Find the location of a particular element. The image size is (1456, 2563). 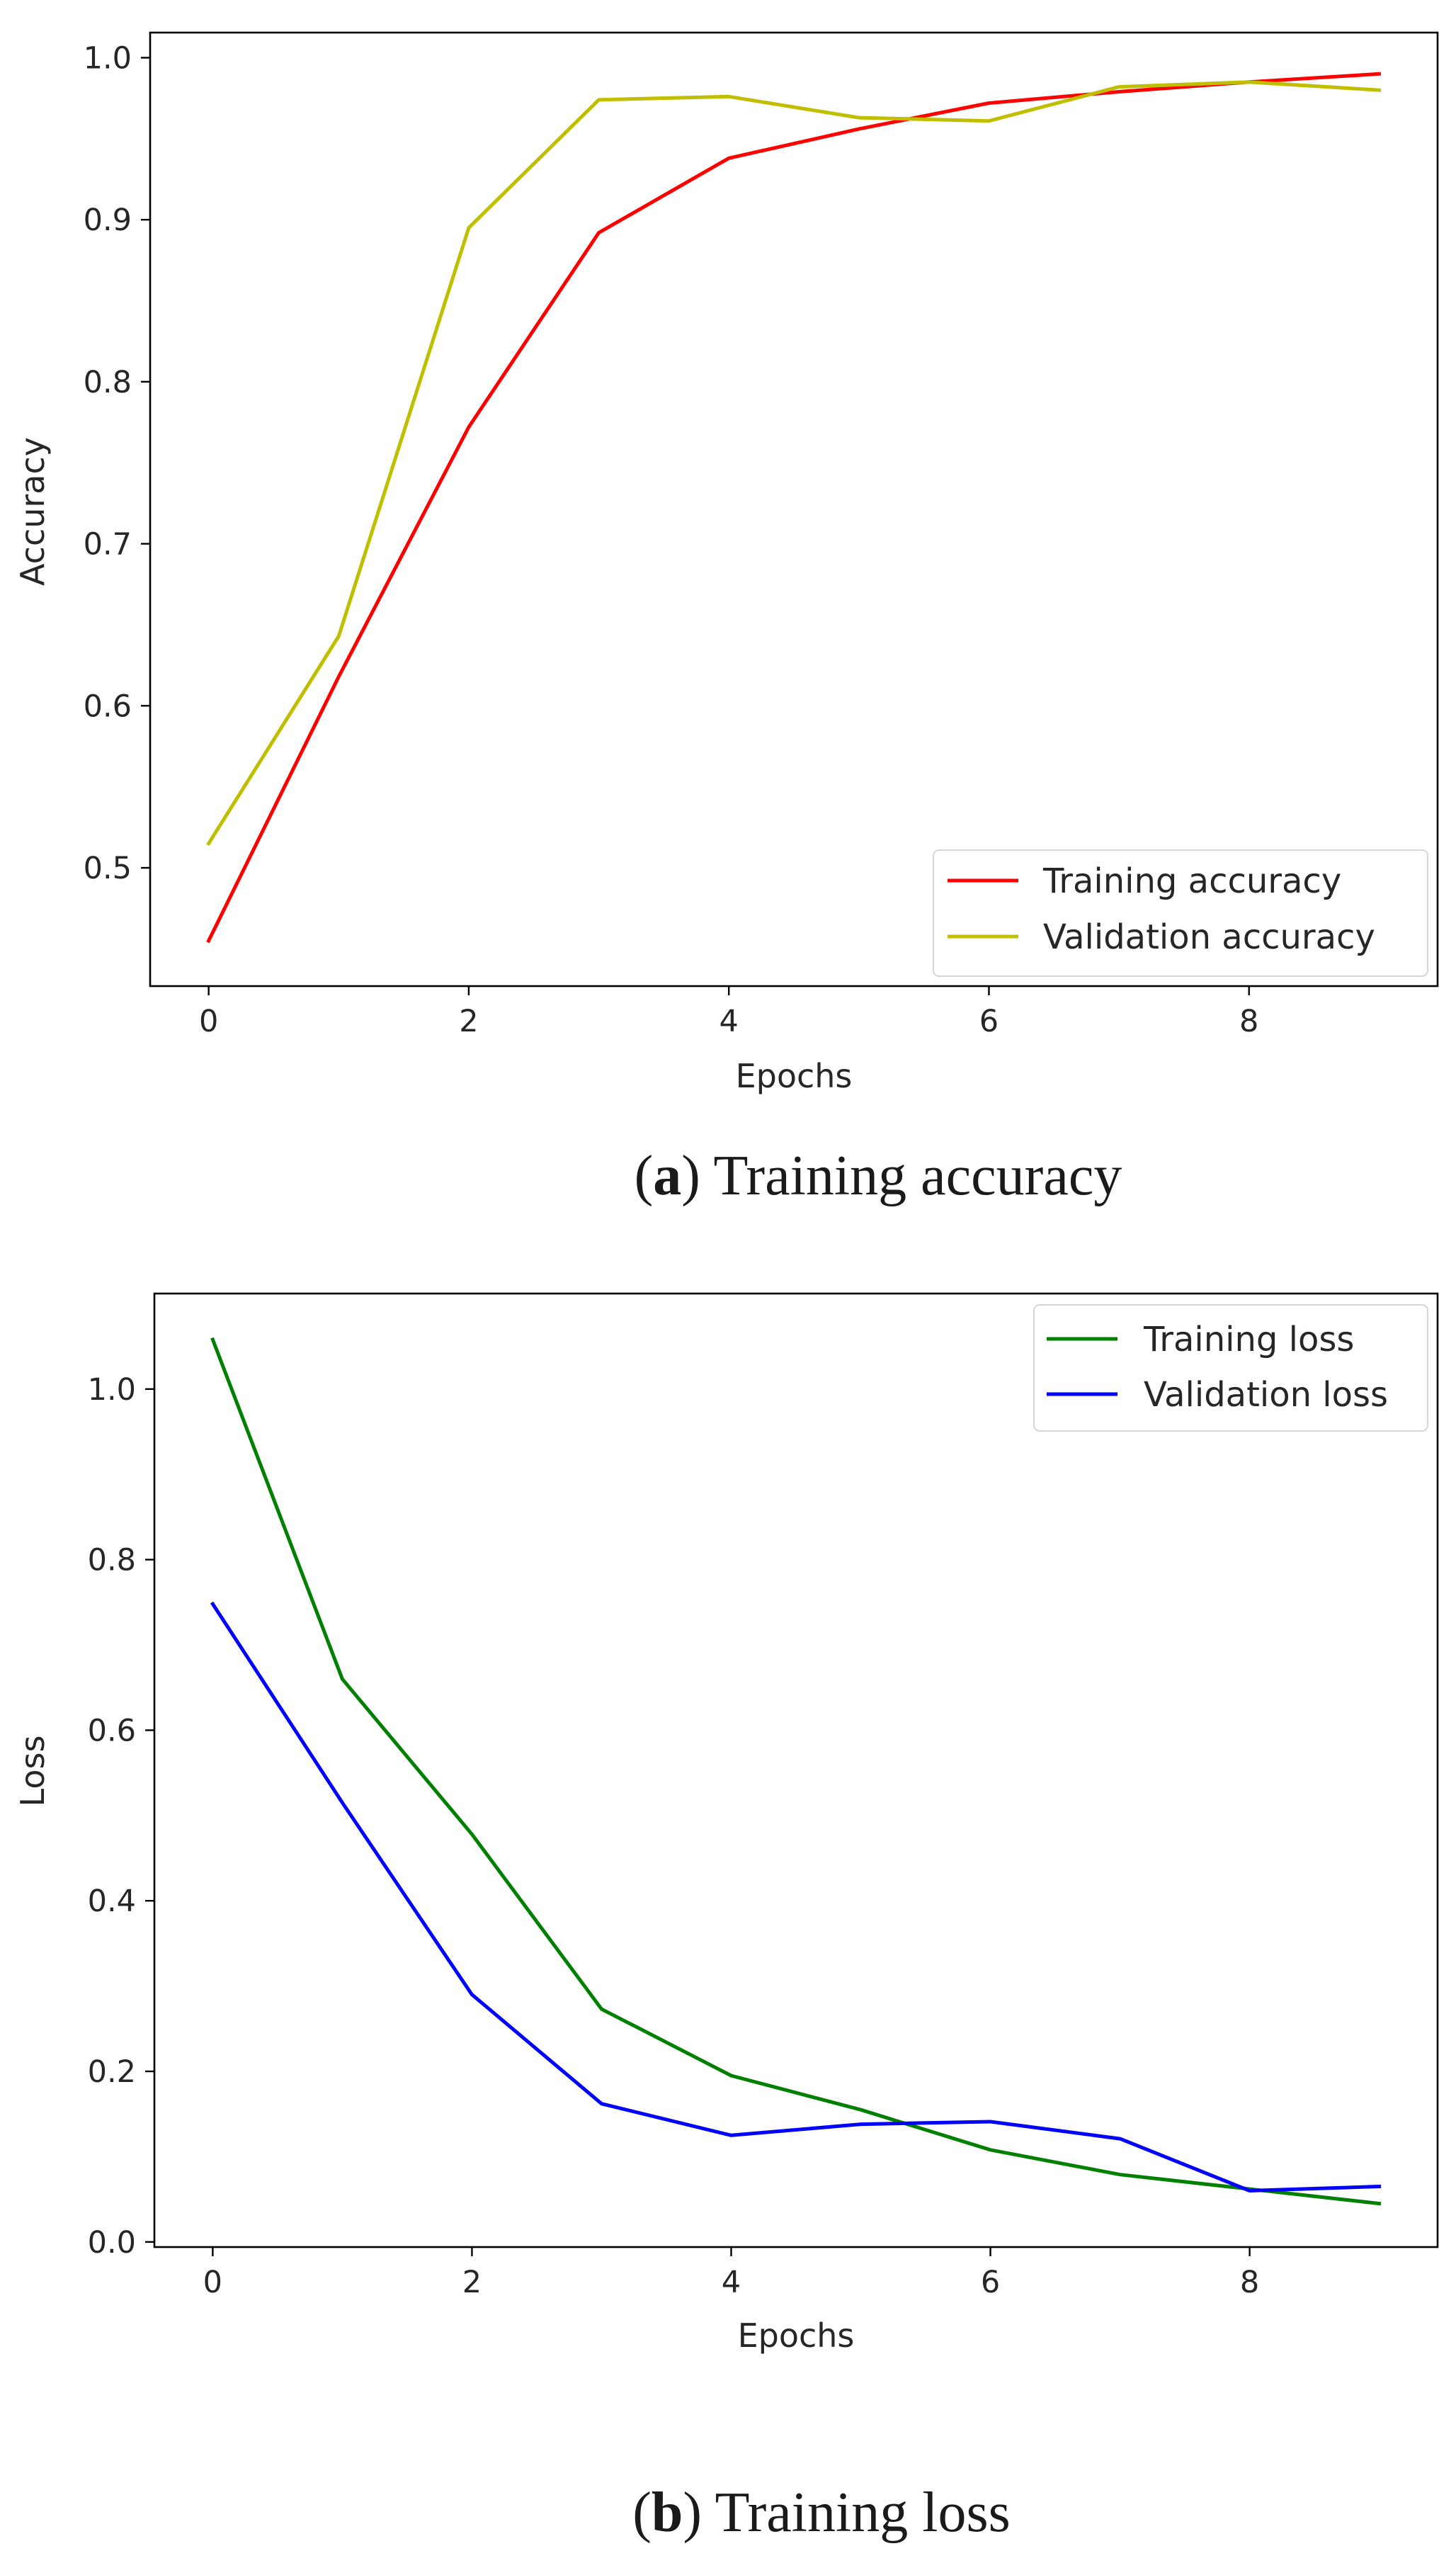

accuracy-legend: Training accuracy Validation accuracy is located at coordinates (1181, 913).